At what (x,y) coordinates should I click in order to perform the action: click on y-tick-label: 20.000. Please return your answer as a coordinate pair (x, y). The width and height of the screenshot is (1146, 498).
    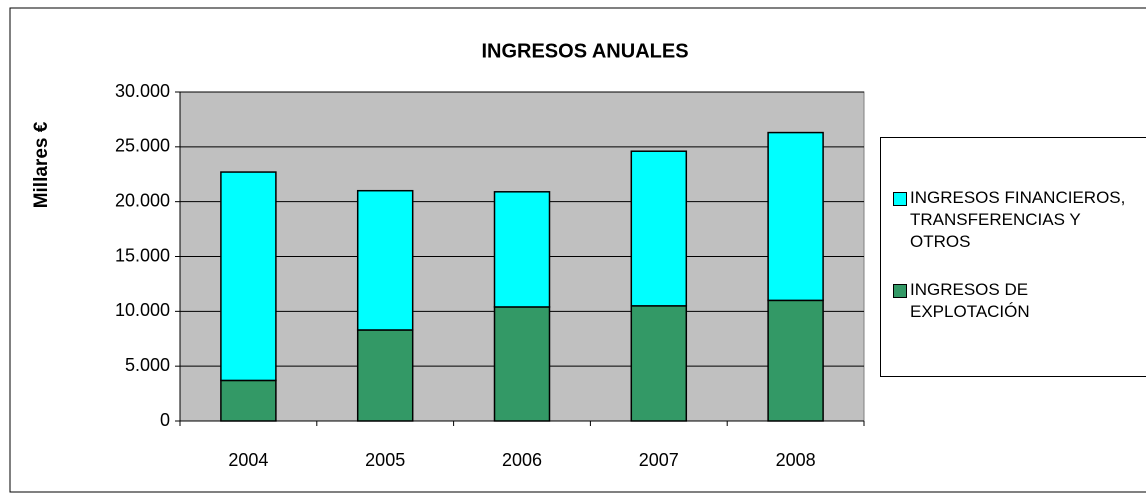
    Looking at the image, I should click on (142, 200).